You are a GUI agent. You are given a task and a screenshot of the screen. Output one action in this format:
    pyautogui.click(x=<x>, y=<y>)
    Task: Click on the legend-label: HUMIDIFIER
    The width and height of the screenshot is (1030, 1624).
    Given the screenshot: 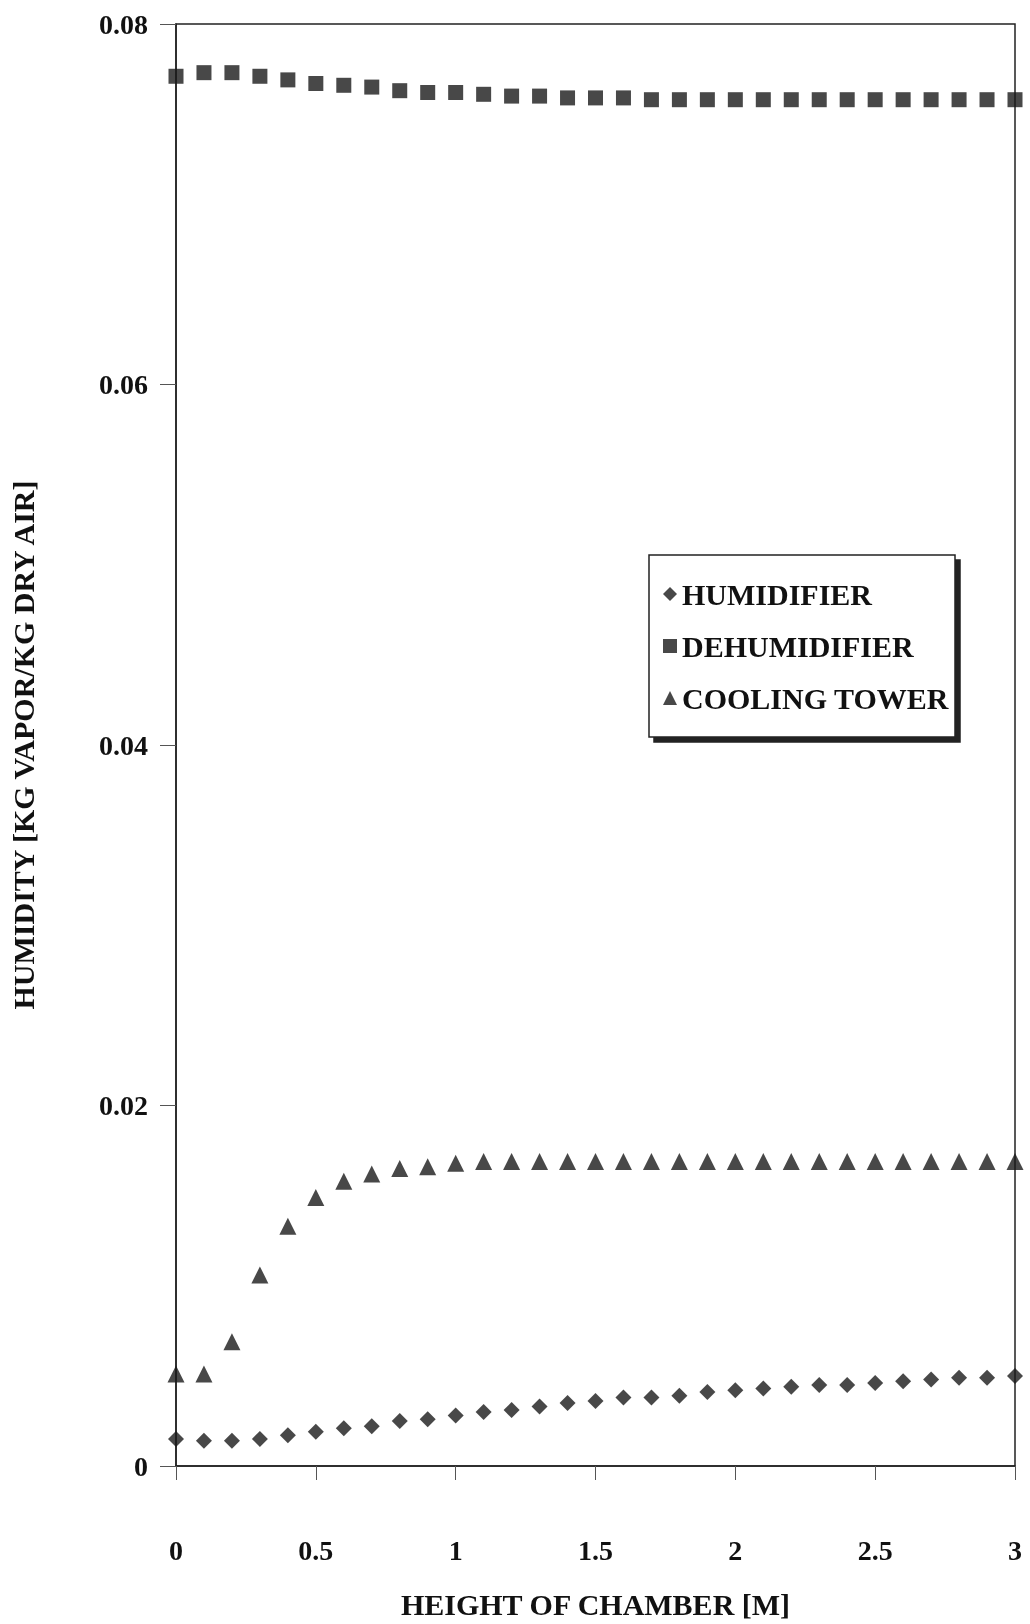 What is the action you would take?
    pyautogui.click(x=777, y=594)
    